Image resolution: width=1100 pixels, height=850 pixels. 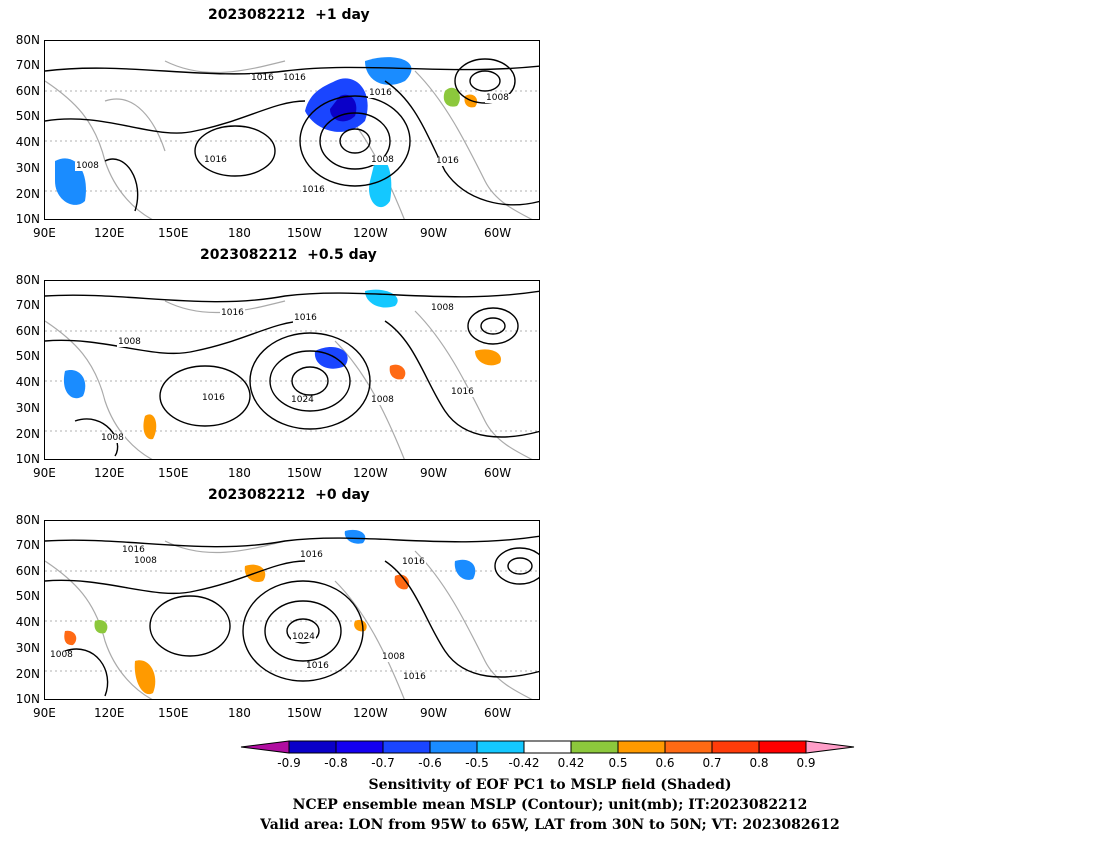 What do you see at coordinates (618, 763) in the screenshot?
I see `colorbar-label: 0.5` at bounding box center [618, 763].